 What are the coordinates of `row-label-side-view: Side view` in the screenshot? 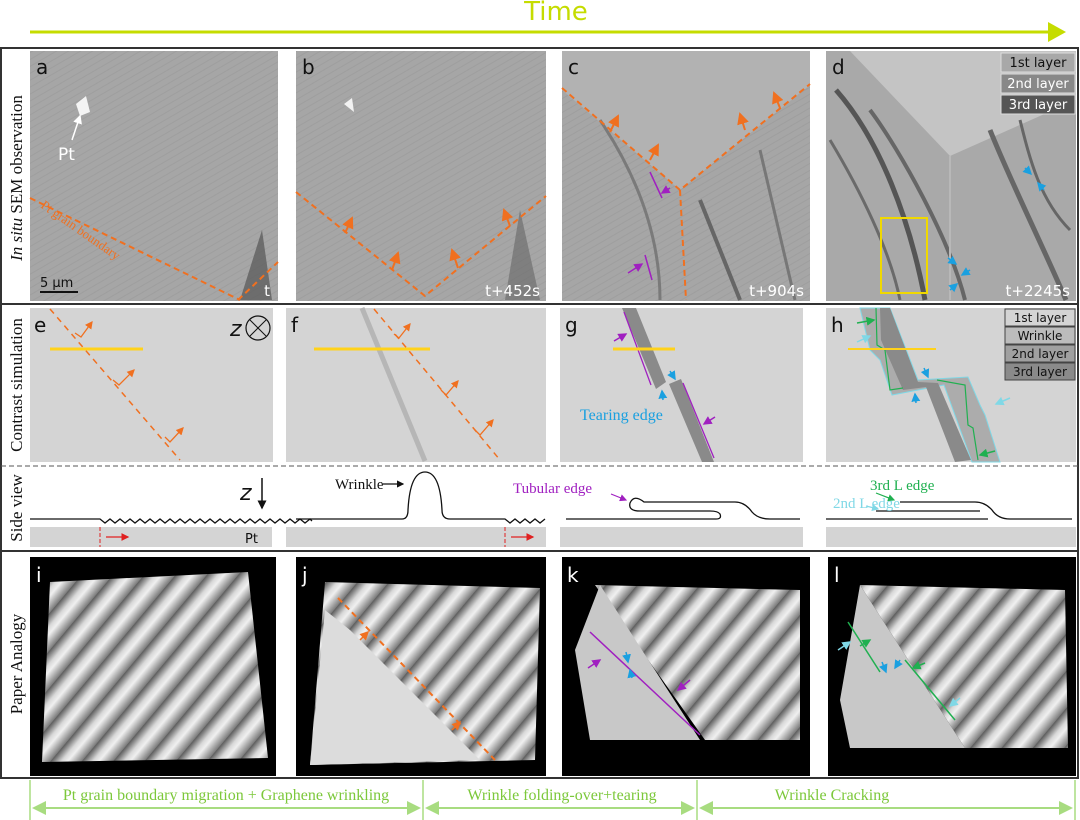 It's located at (16, 508).